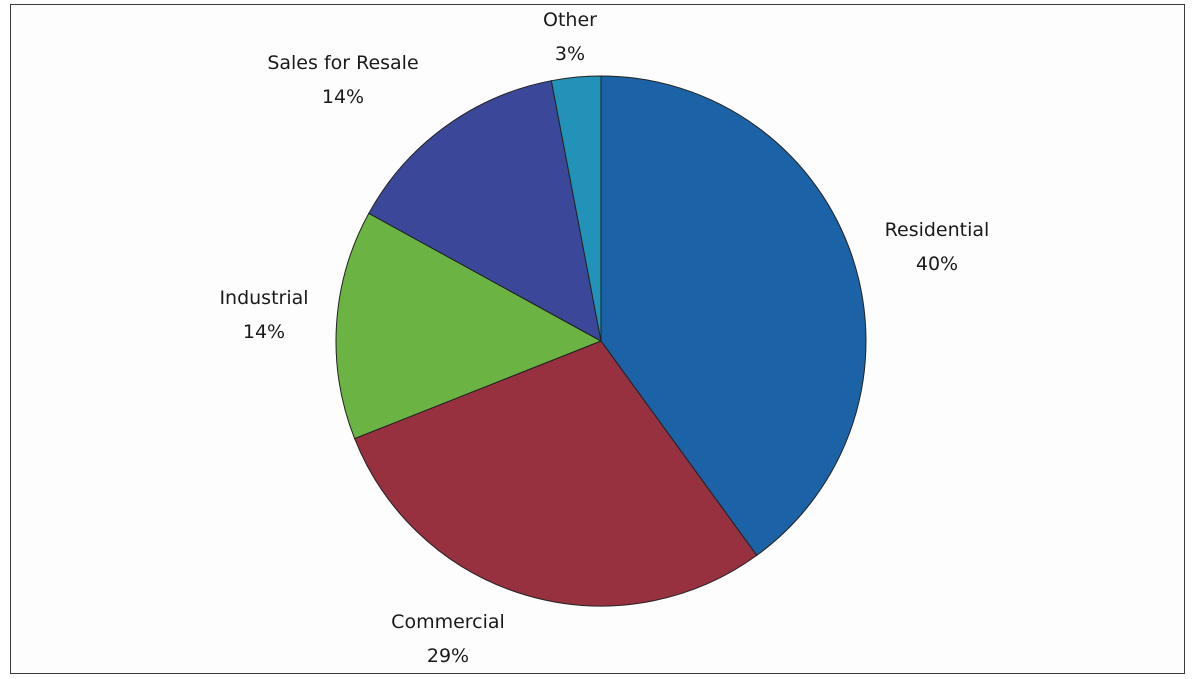  Describe the element at coordinates (343, 97) in the screenshot. I see `slice-value-label-sales-for-resale: 14%` at that location.